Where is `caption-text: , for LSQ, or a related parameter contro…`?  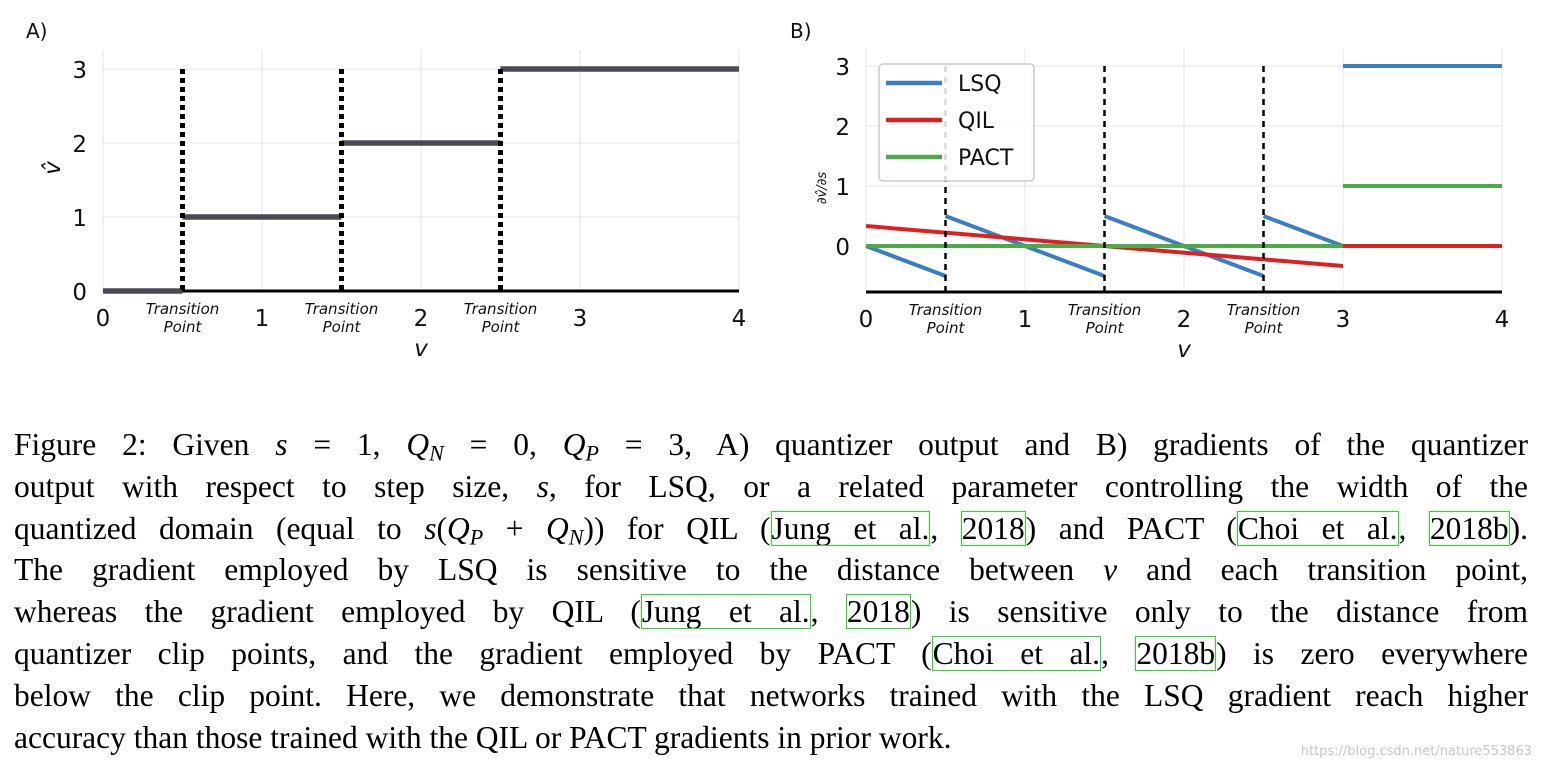
caption-text: , for LSQ, or a related parameter contro… is located at coordinates (1038, 486).